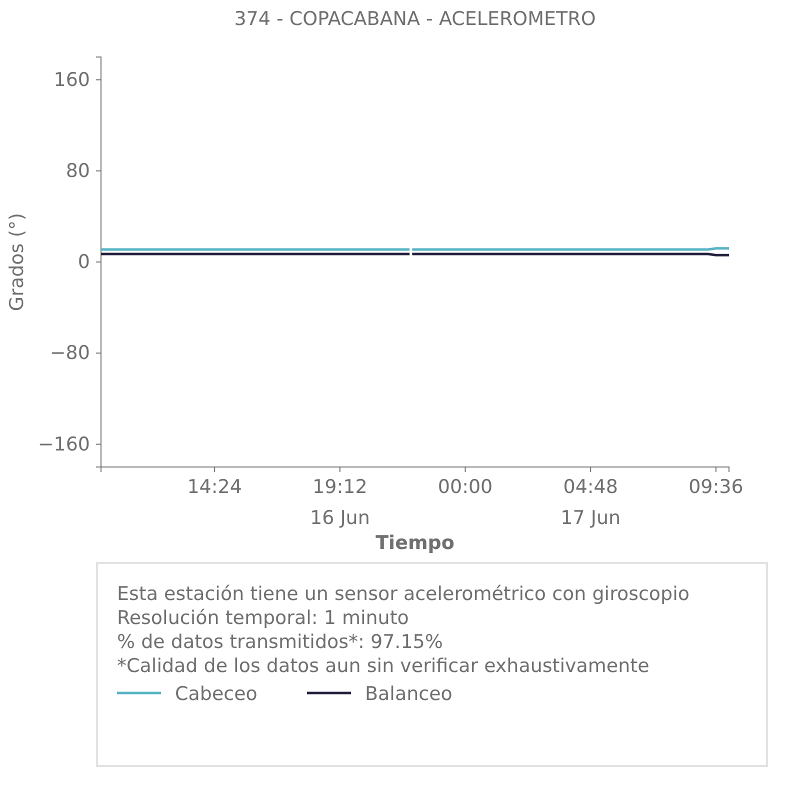 The image size is (806, 806). What do you see at coordinates (214, 487) in the screenshot?
I see `x-tick-label: 14:24` at bounding box center [214, 487].